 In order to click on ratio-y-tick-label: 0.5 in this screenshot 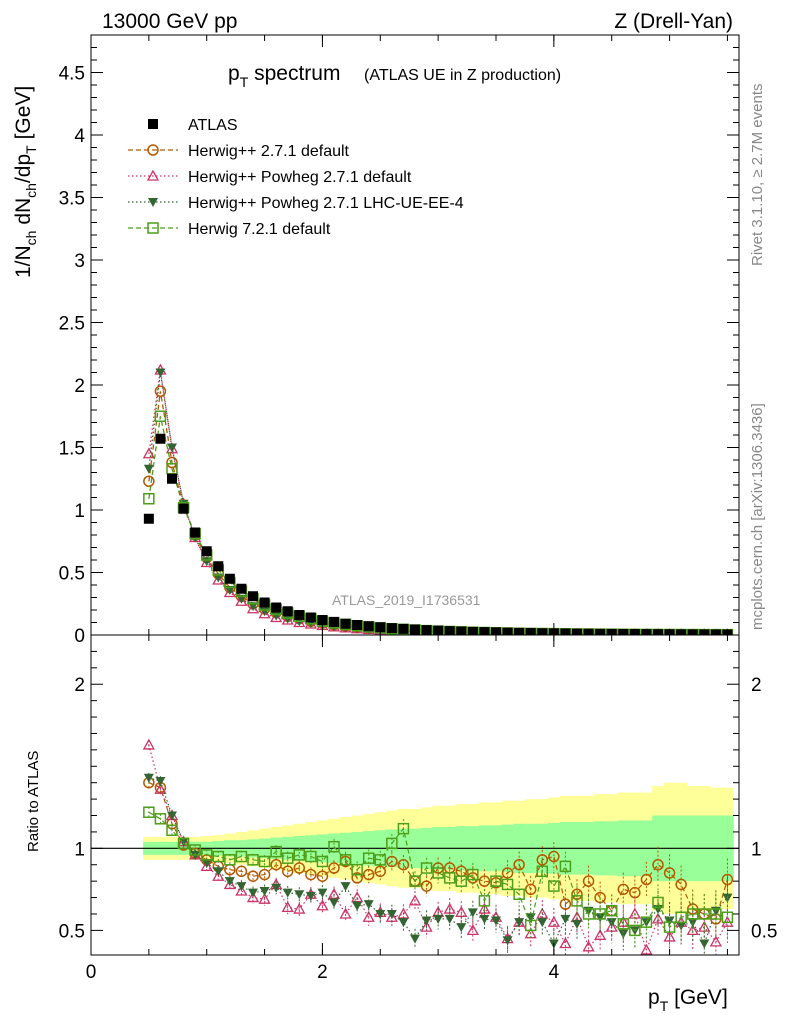, I will do `click(72, 931)`.